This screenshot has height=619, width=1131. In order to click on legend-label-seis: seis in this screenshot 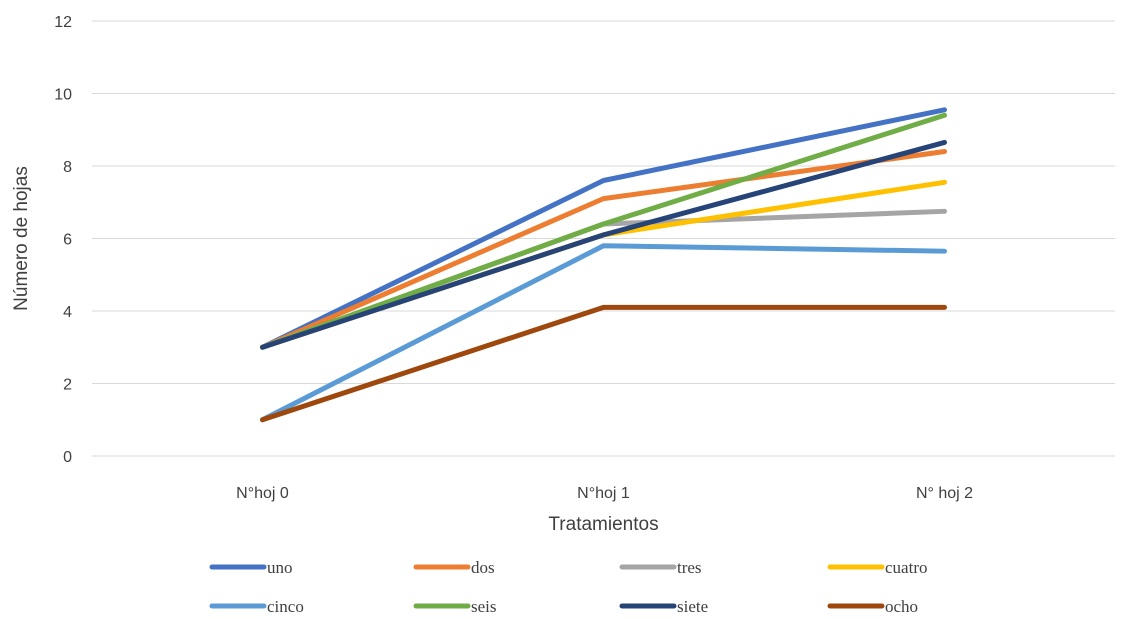, I will do `click(484, 606)`.